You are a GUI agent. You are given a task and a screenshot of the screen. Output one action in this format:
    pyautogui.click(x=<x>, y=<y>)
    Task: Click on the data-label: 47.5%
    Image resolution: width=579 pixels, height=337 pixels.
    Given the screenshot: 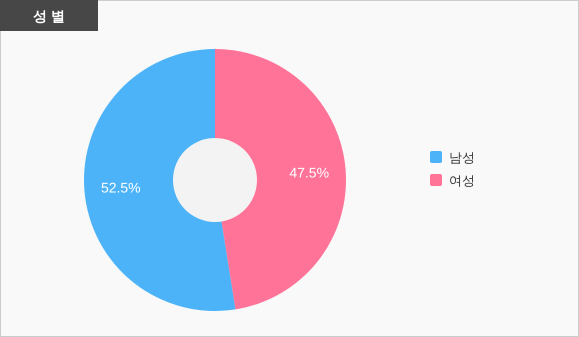 What is the action you would take?
    pyautogui.click(x=309, y=172)
    